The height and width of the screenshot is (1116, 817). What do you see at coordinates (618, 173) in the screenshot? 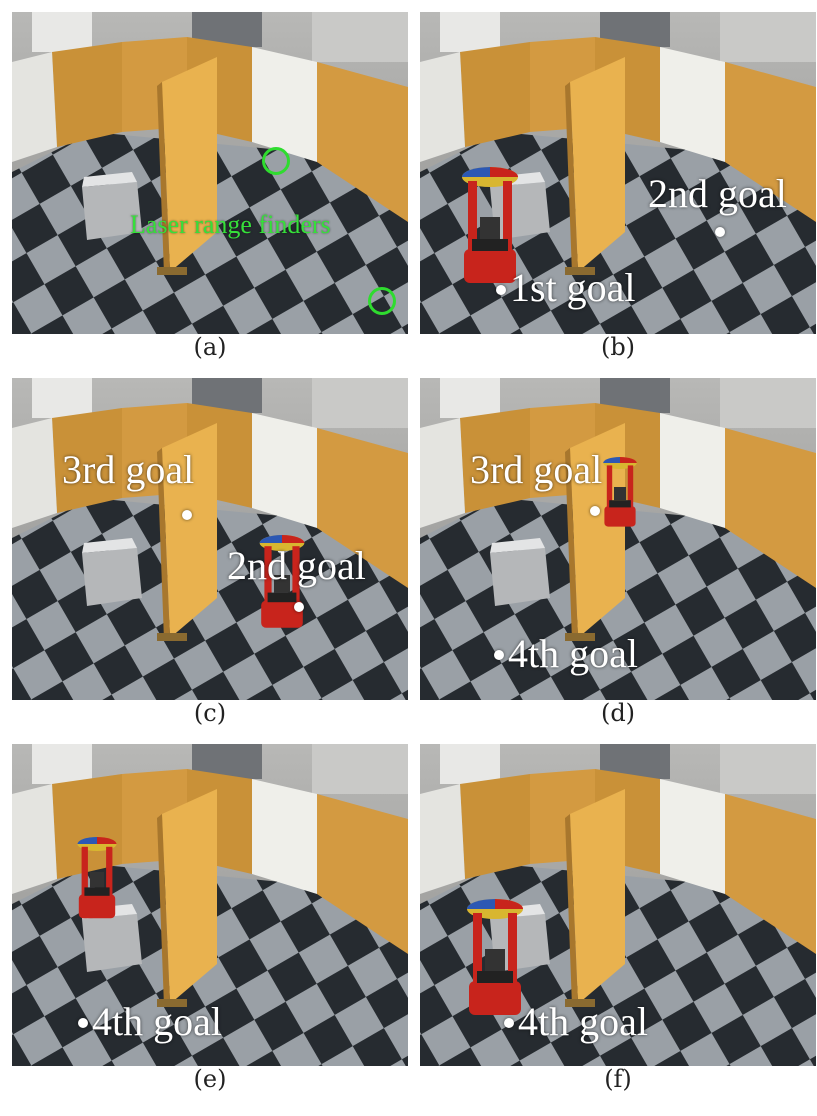
I see `panel-b-photo` at bounding box center [618, 173].